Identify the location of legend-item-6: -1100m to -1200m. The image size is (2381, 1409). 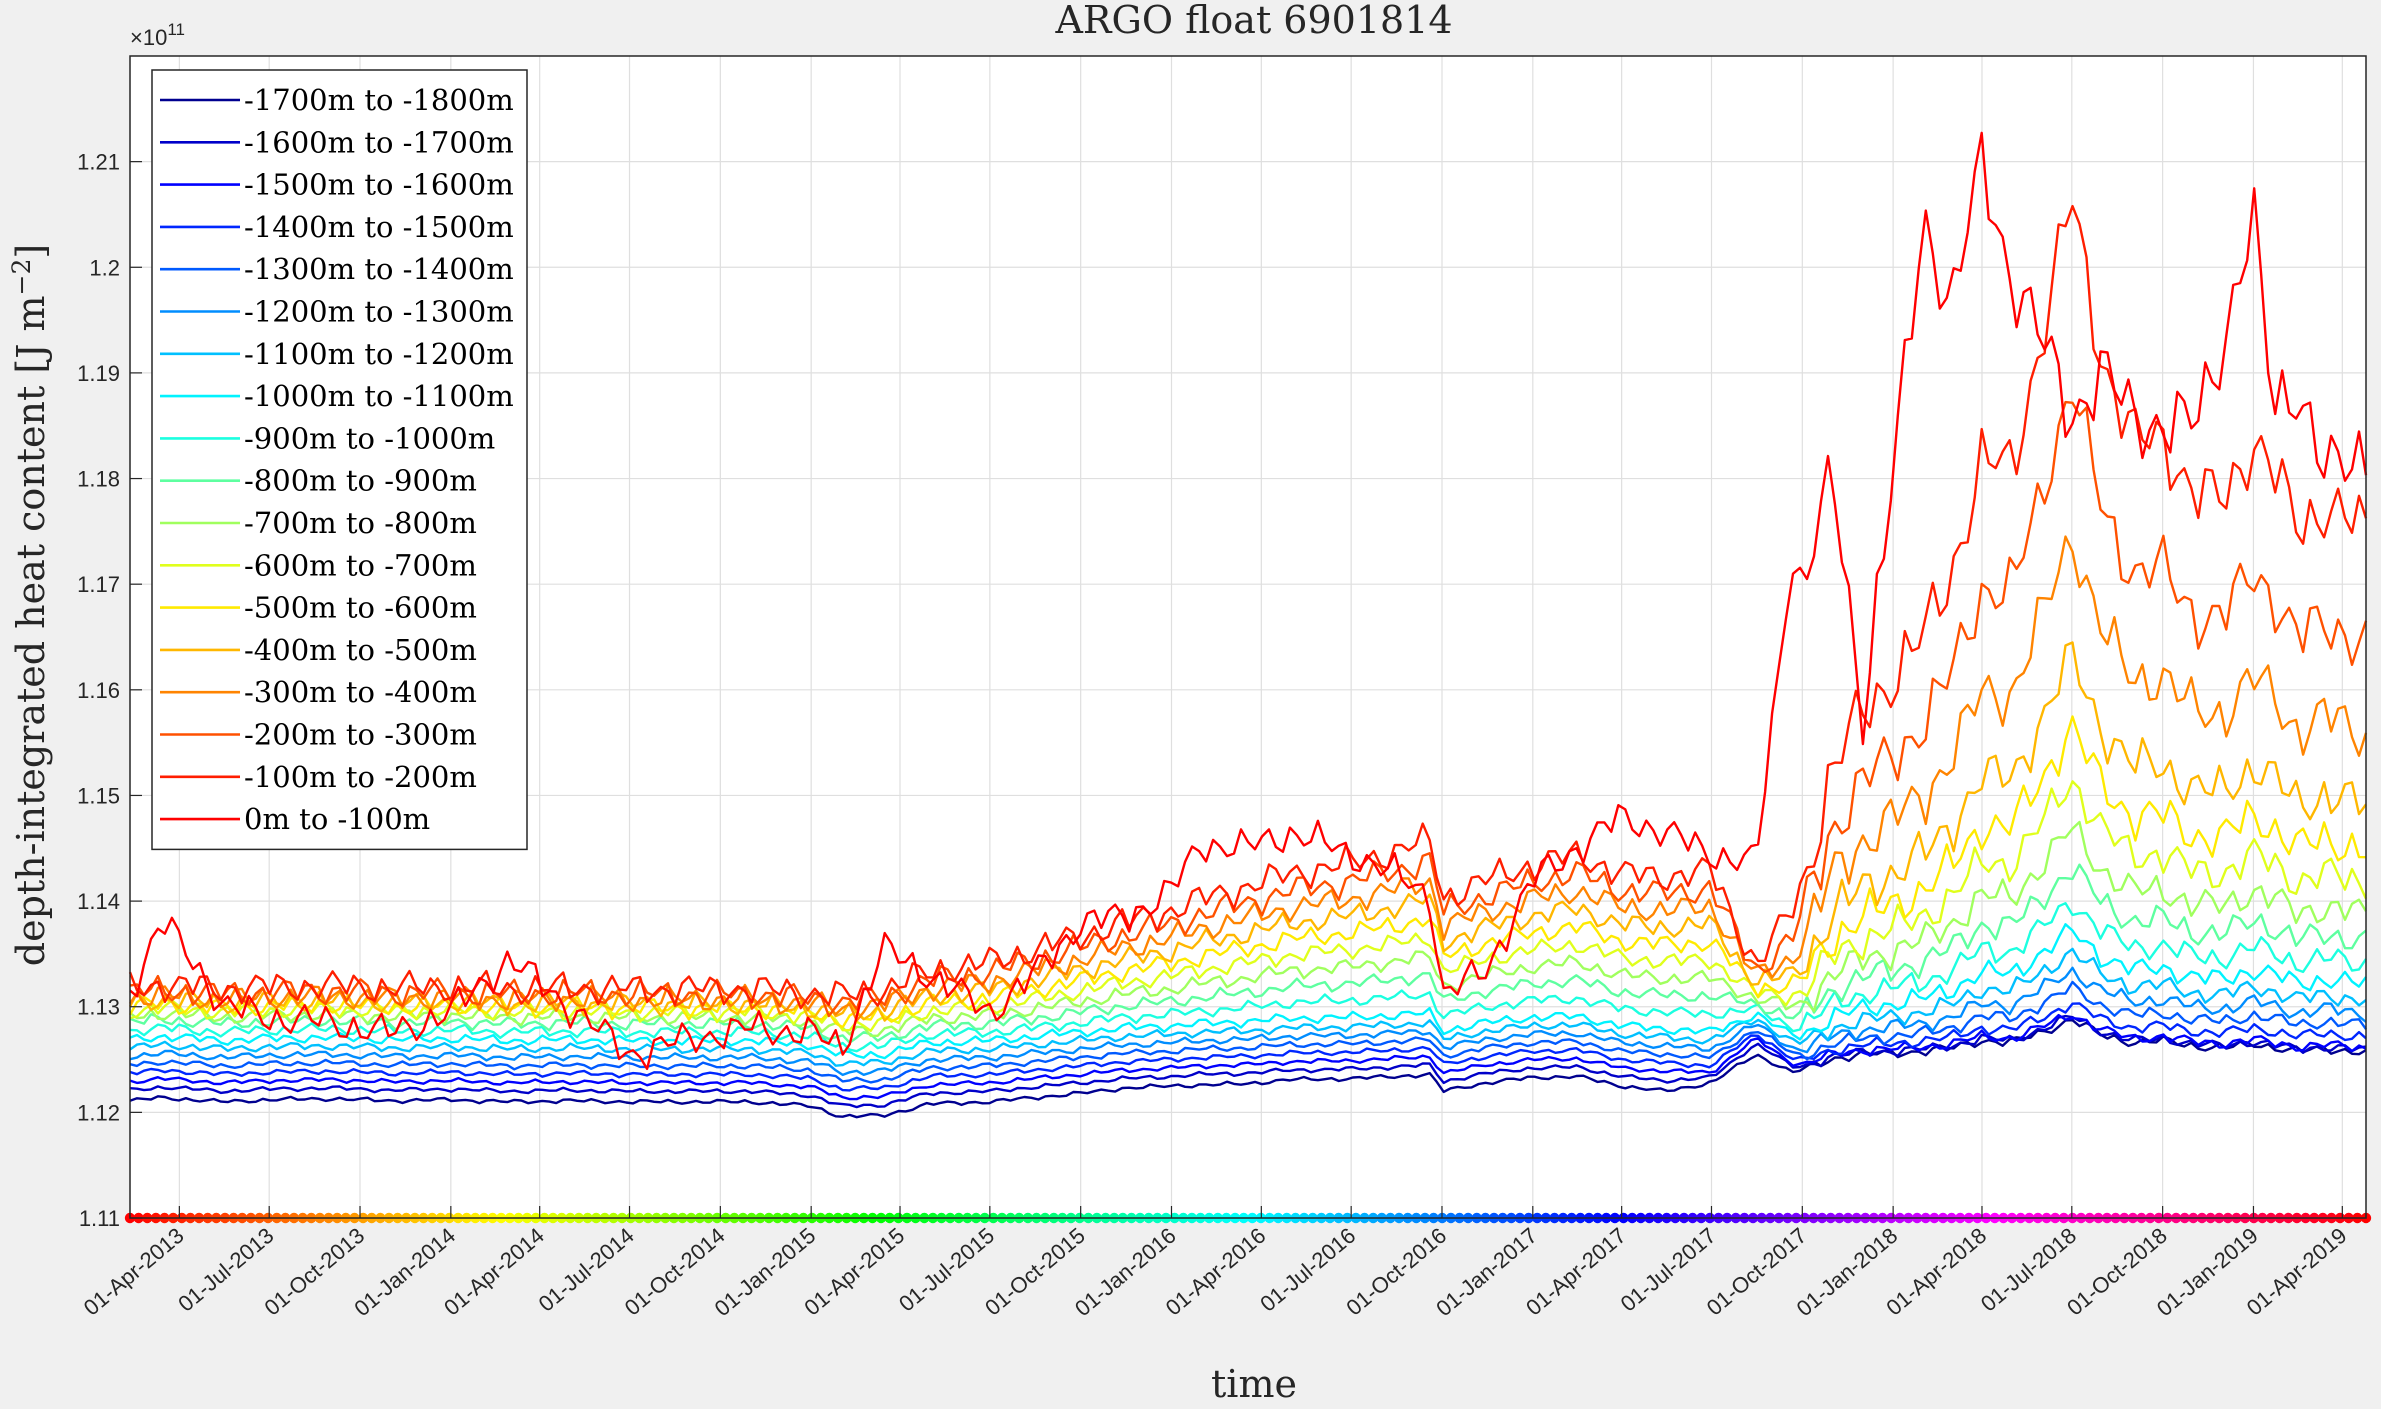
(337, 354).